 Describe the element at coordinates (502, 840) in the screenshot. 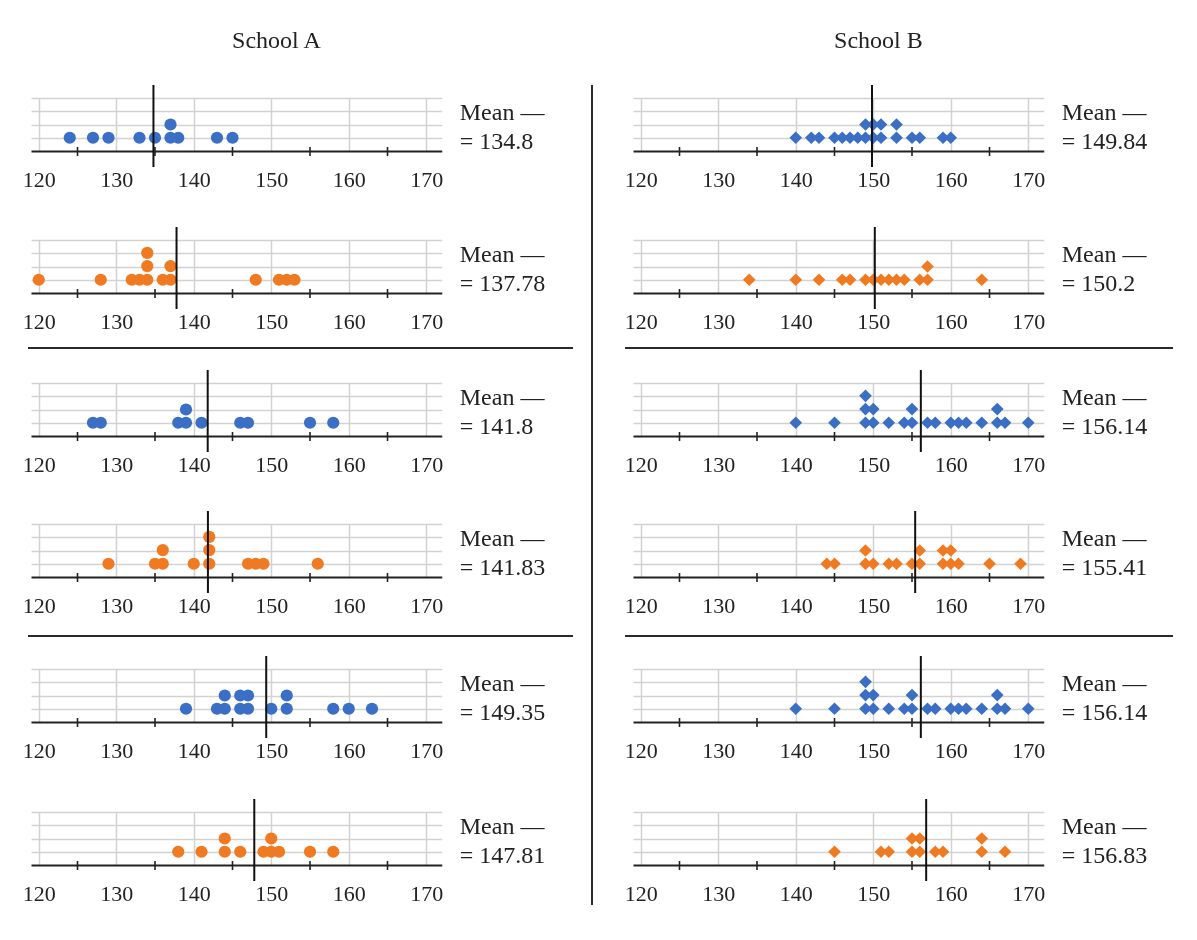

I see `ref-line-label: Mean — = 147.81` at that location.